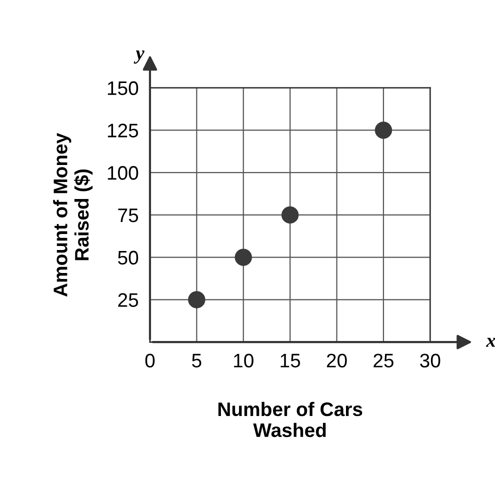  I want to click on y-tick-label: 50, so click(128, 257).